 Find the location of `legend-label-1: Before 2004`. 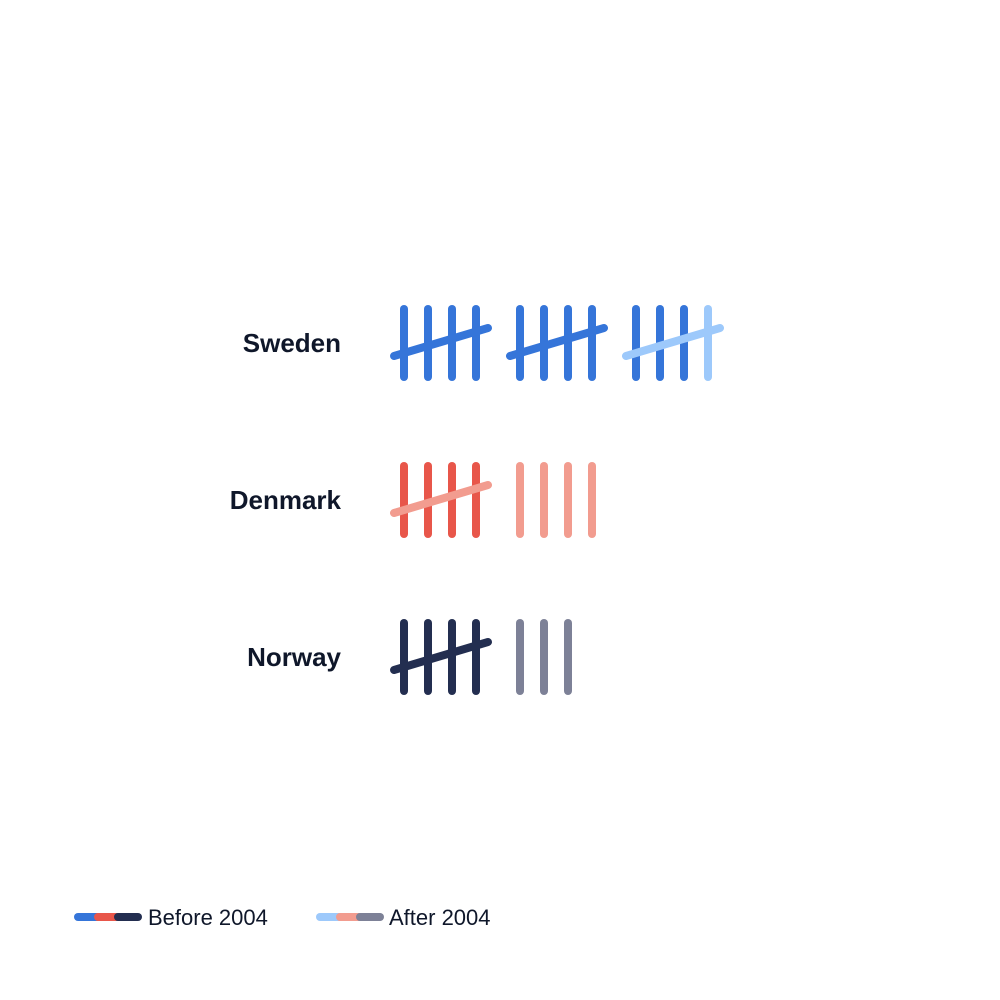

legend-label-1: Before 2004 is located at coordinates (208, 917).